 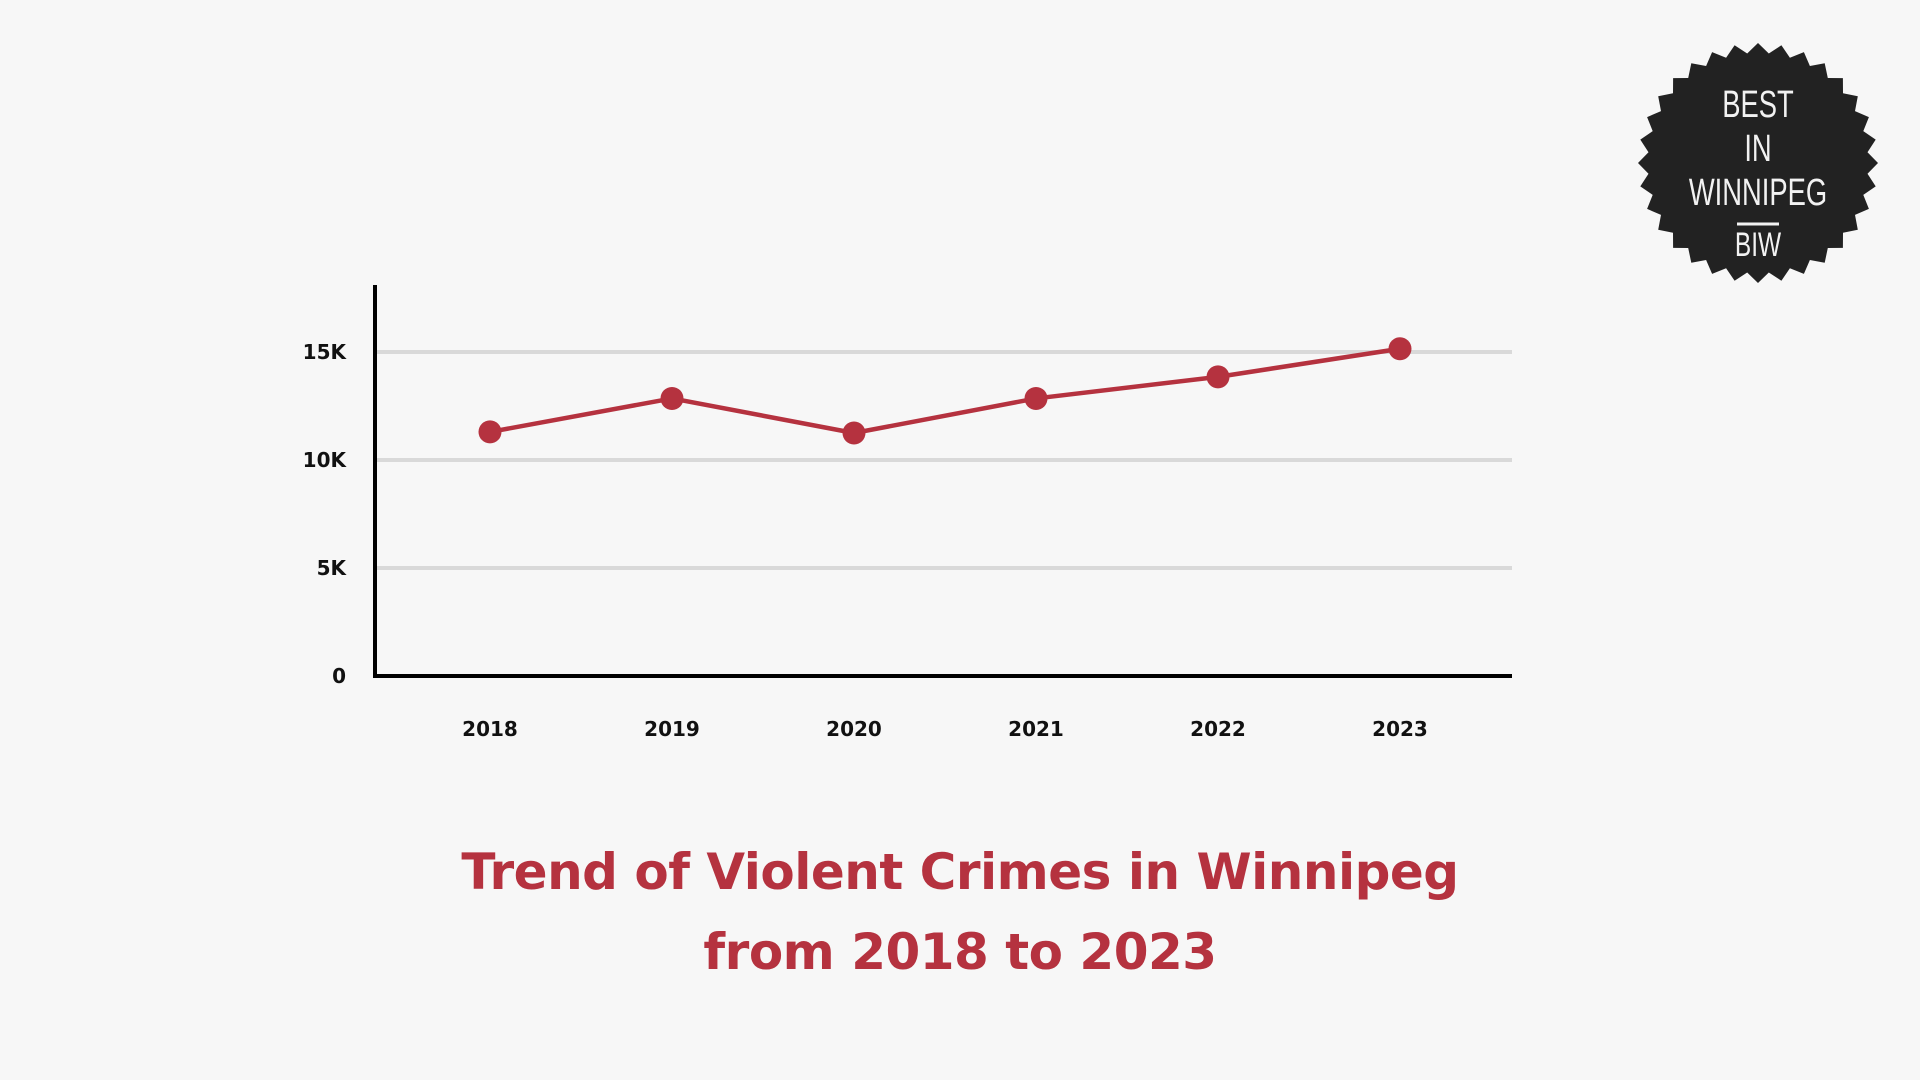 I want to click on gridlines, so click(x=944, y=460).